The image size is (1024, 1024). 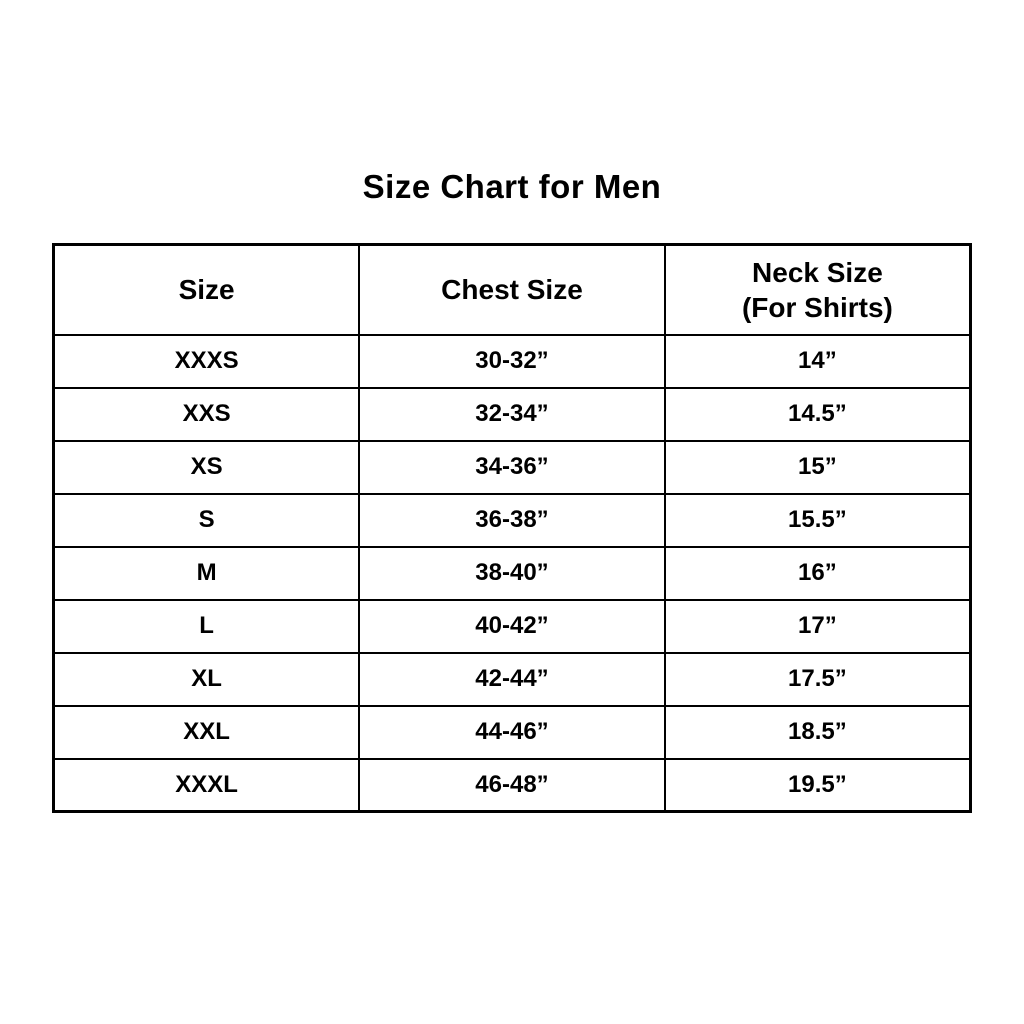 I want to click on cell-chest: 42-44”, so click(x=512, y=679).